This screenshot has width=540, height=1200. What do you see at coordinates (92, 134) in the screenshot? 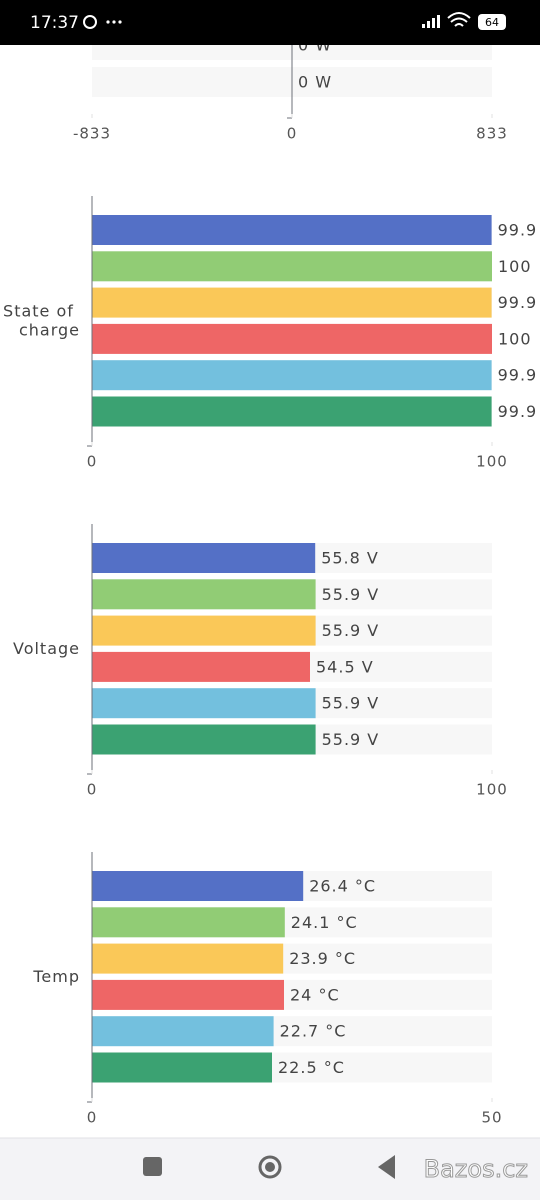
I see `x-tick-label: -833` at bounding box center [92, 134].